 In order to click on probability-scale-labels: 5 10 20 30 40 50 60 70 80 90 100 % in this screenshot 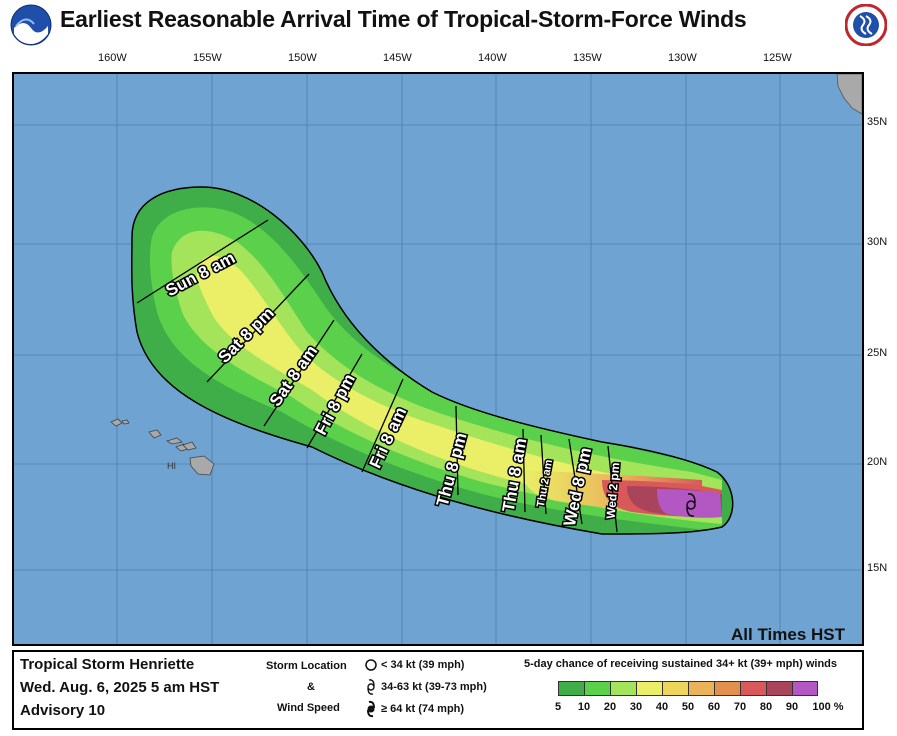, I will do `click(440, 709)`.